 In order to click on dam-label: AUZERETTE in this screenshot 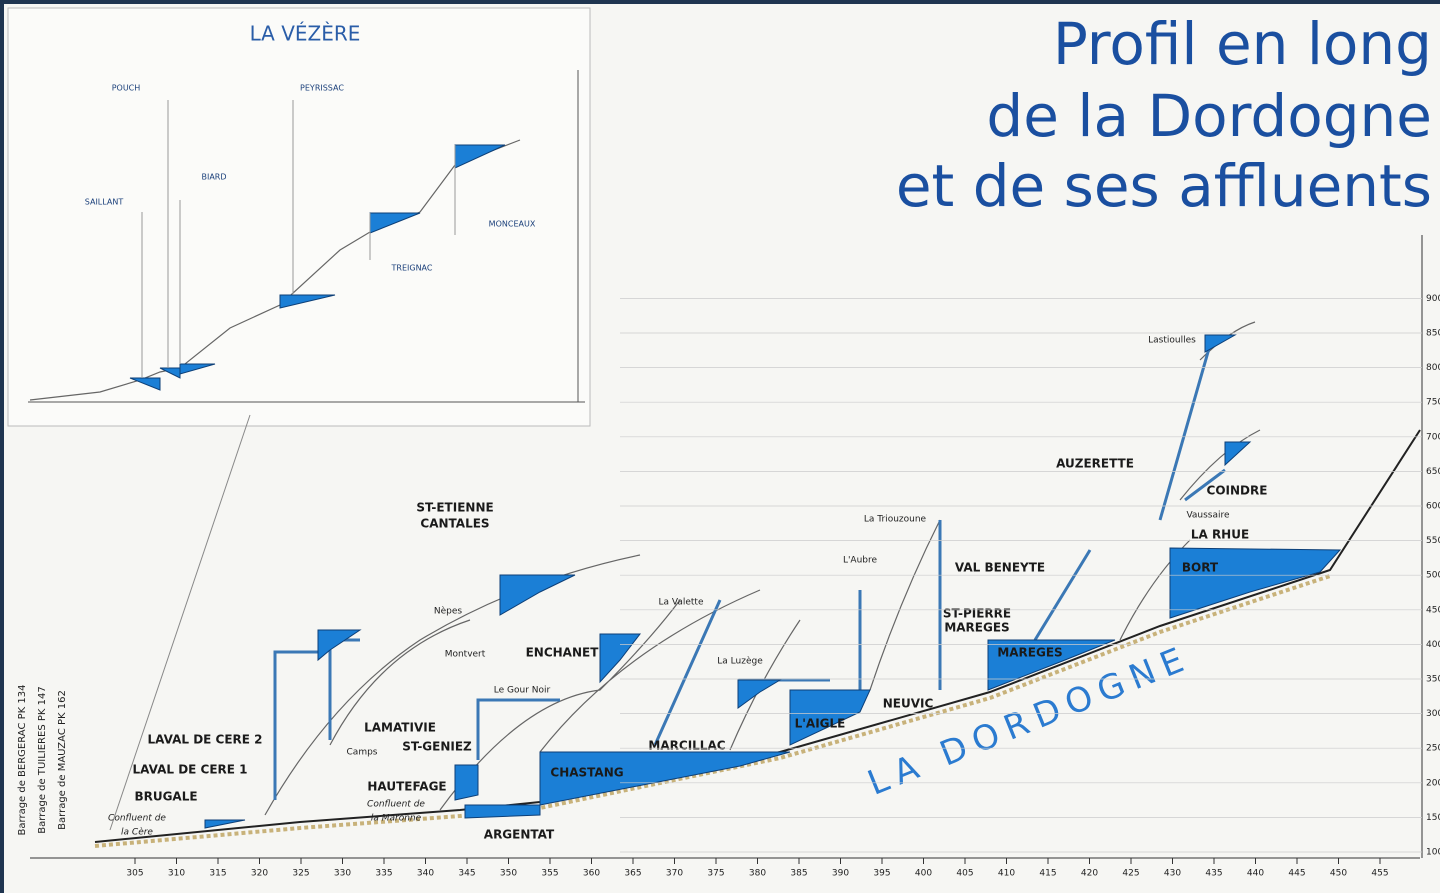, I will do `click(1095, 464)`.